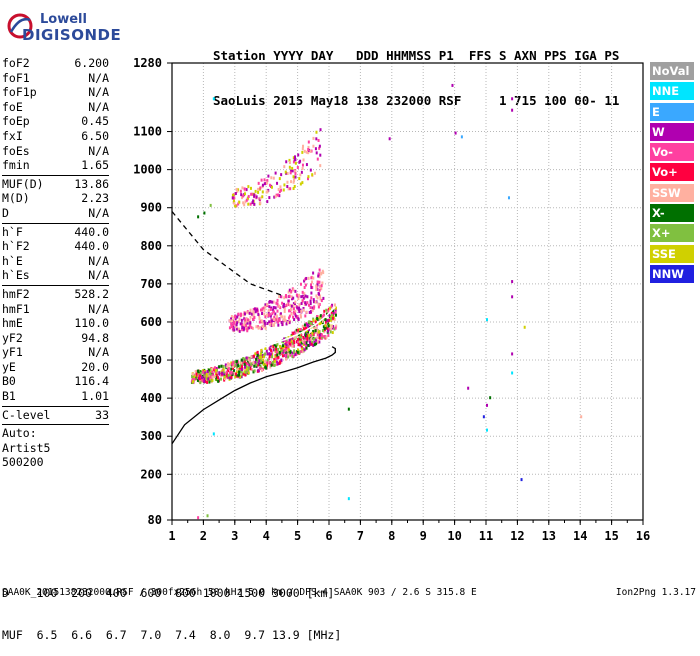  Describe the element at coordinates (16, 150) in the screenshot. I see `param-name: foEs` at that location.